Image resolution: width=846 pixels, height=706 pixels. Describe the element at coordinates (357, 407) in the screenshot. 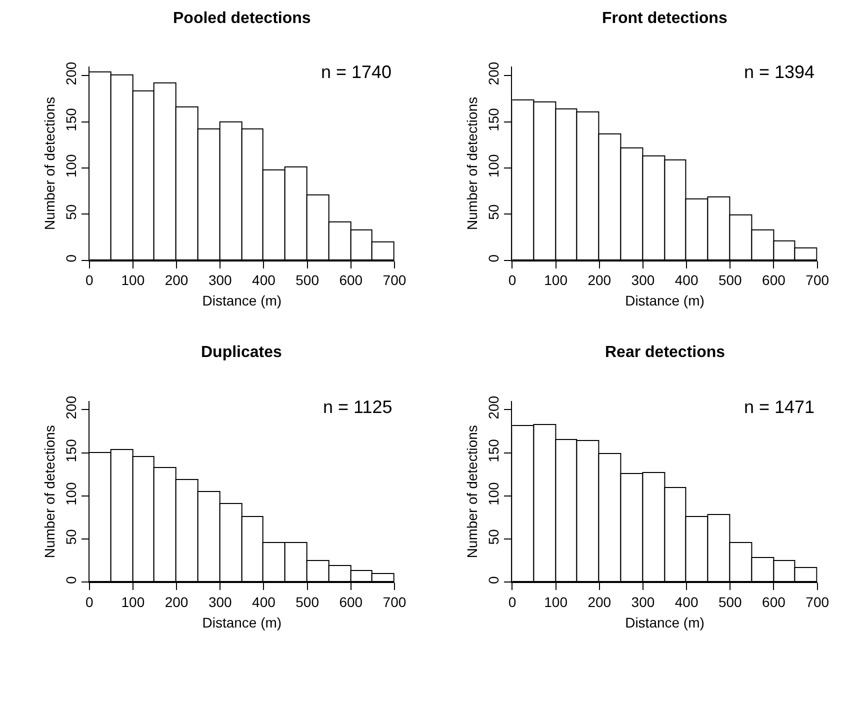

I see `annotation: n = 1125` at that location.